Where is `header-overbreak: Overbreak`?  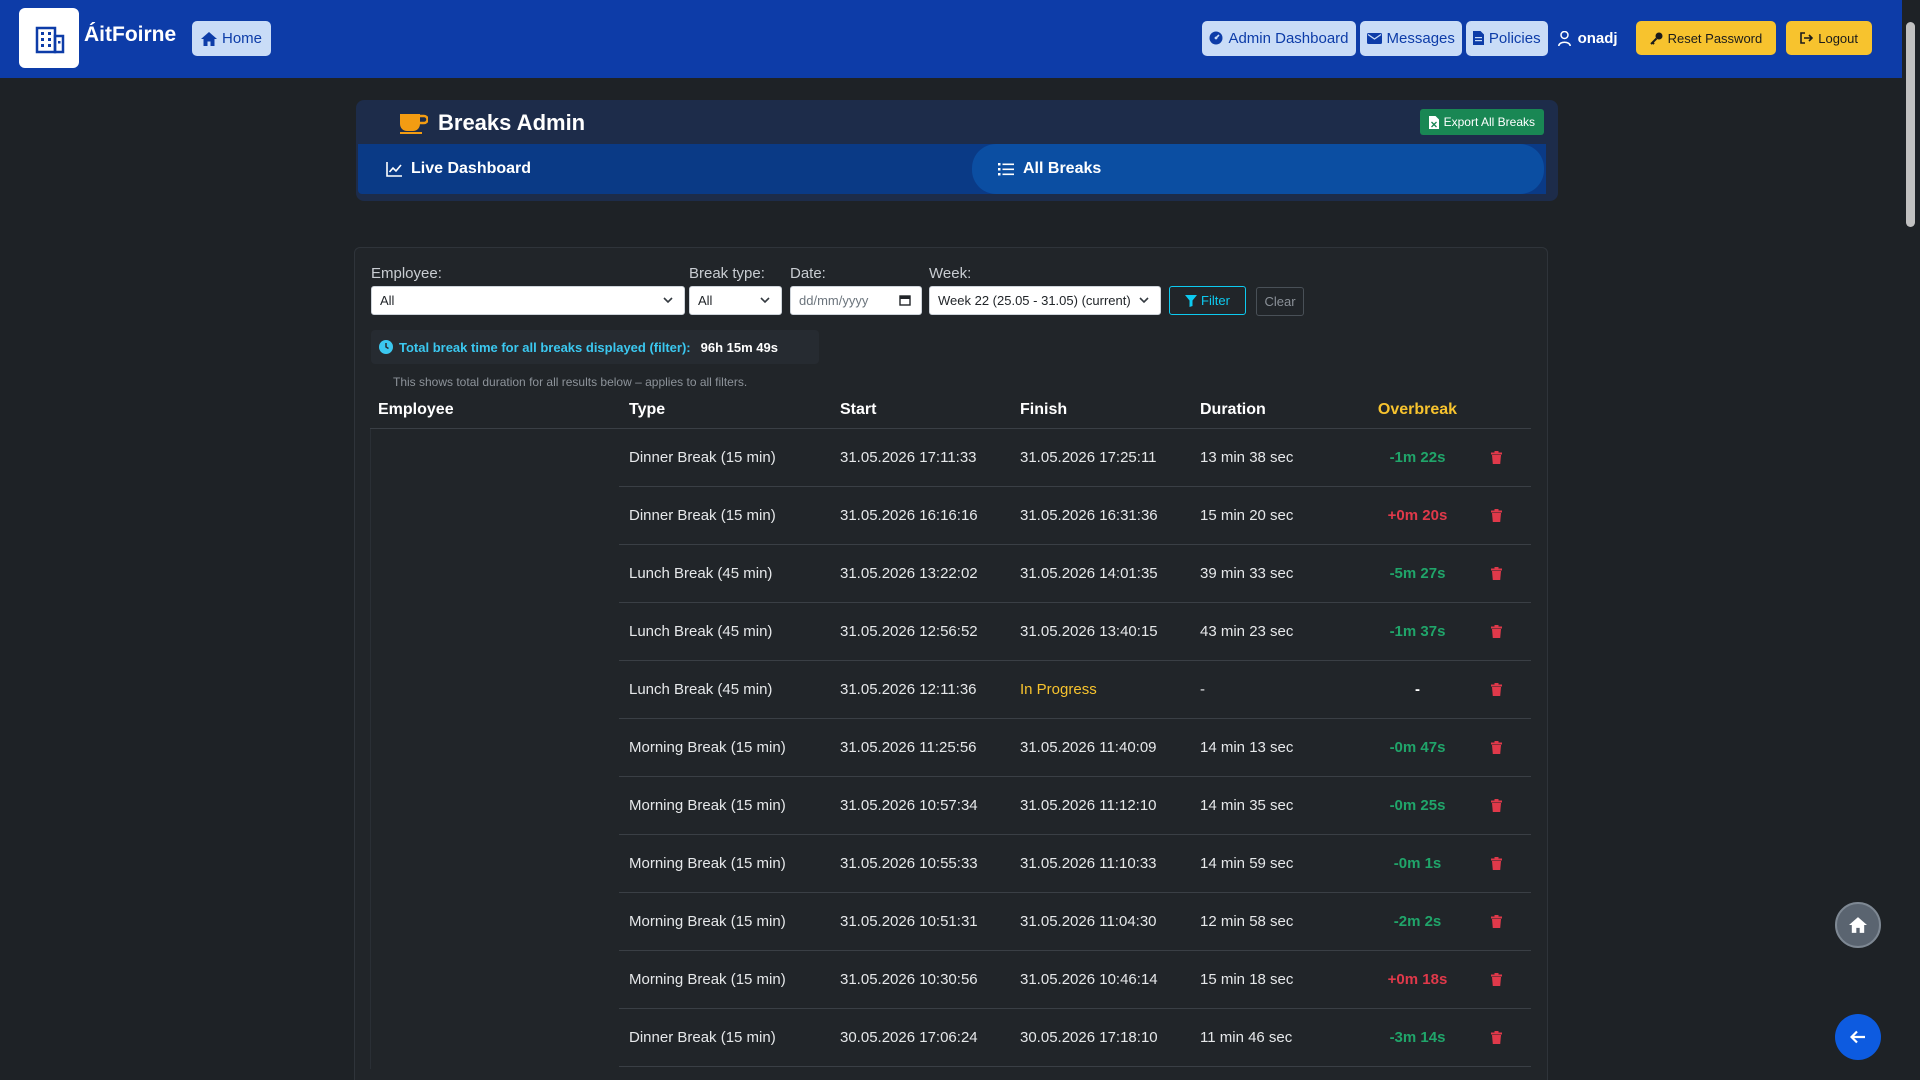
header-overbreak: Overbreak is located at coordinates (1417, 409).